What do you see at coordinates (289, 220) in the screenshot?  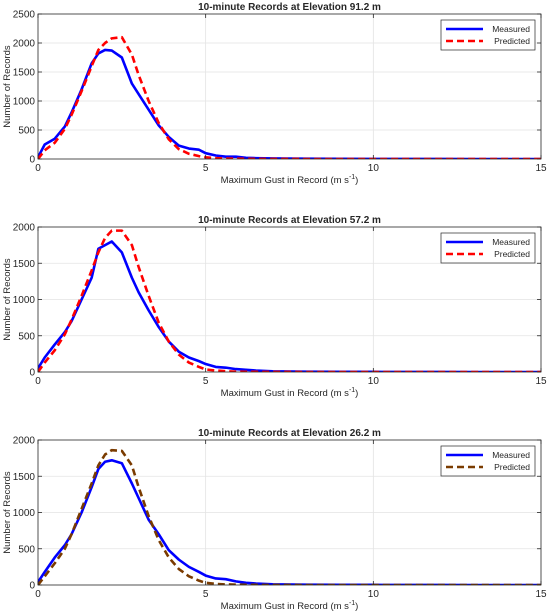 I see `chart-title: 10-minute Records at Elevation 57.2 m` at bounding box center [289, 220].